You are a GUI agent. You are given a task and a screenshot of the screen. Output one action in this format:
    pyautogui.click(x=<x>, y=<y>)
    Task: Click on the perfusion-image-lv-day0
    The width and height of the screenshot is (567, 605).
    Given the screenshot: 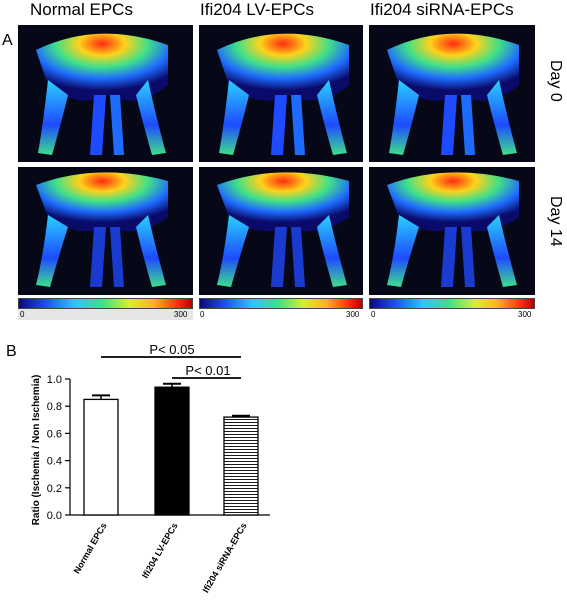 What is the action you would take?
    pyautogui.click(x=281, y=93)
    